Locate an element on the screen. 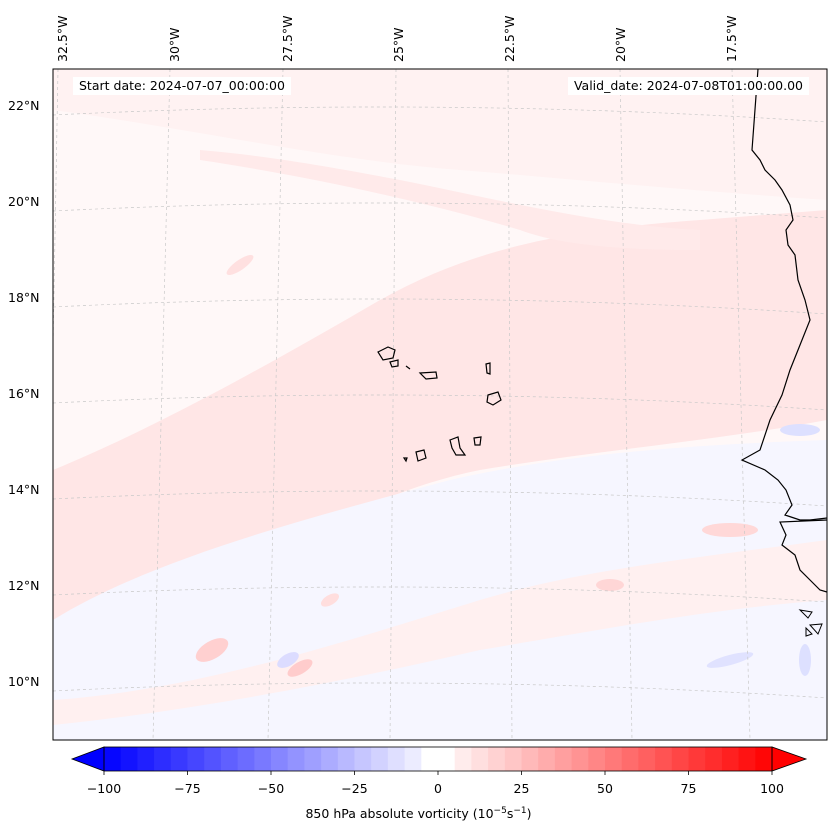  colorbar-min-extension is located at coordinates (87, 759).